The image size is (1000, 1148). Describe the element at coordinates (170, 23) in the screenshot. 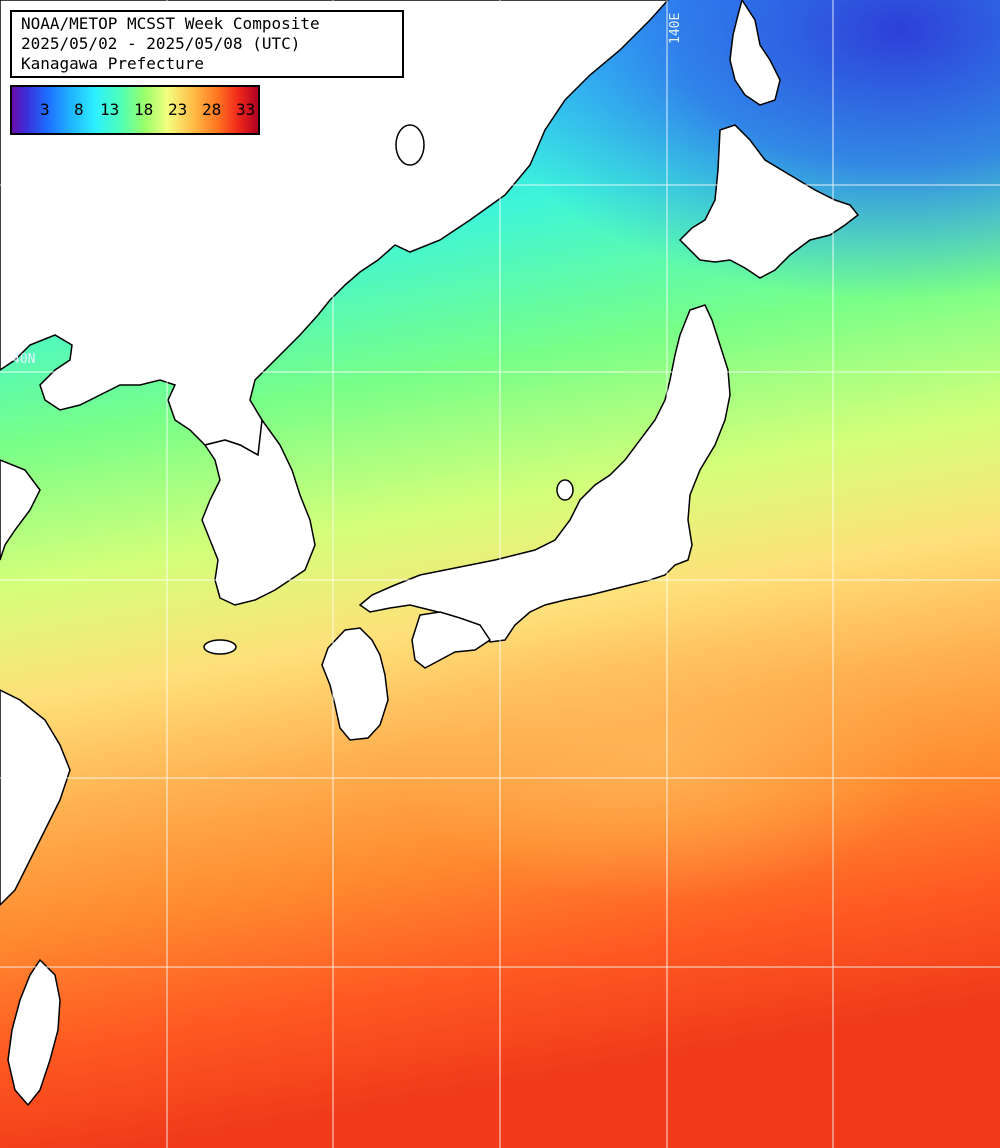

I see `title-line-product: NOAA/METOP MCSST Week Composite` at that location.